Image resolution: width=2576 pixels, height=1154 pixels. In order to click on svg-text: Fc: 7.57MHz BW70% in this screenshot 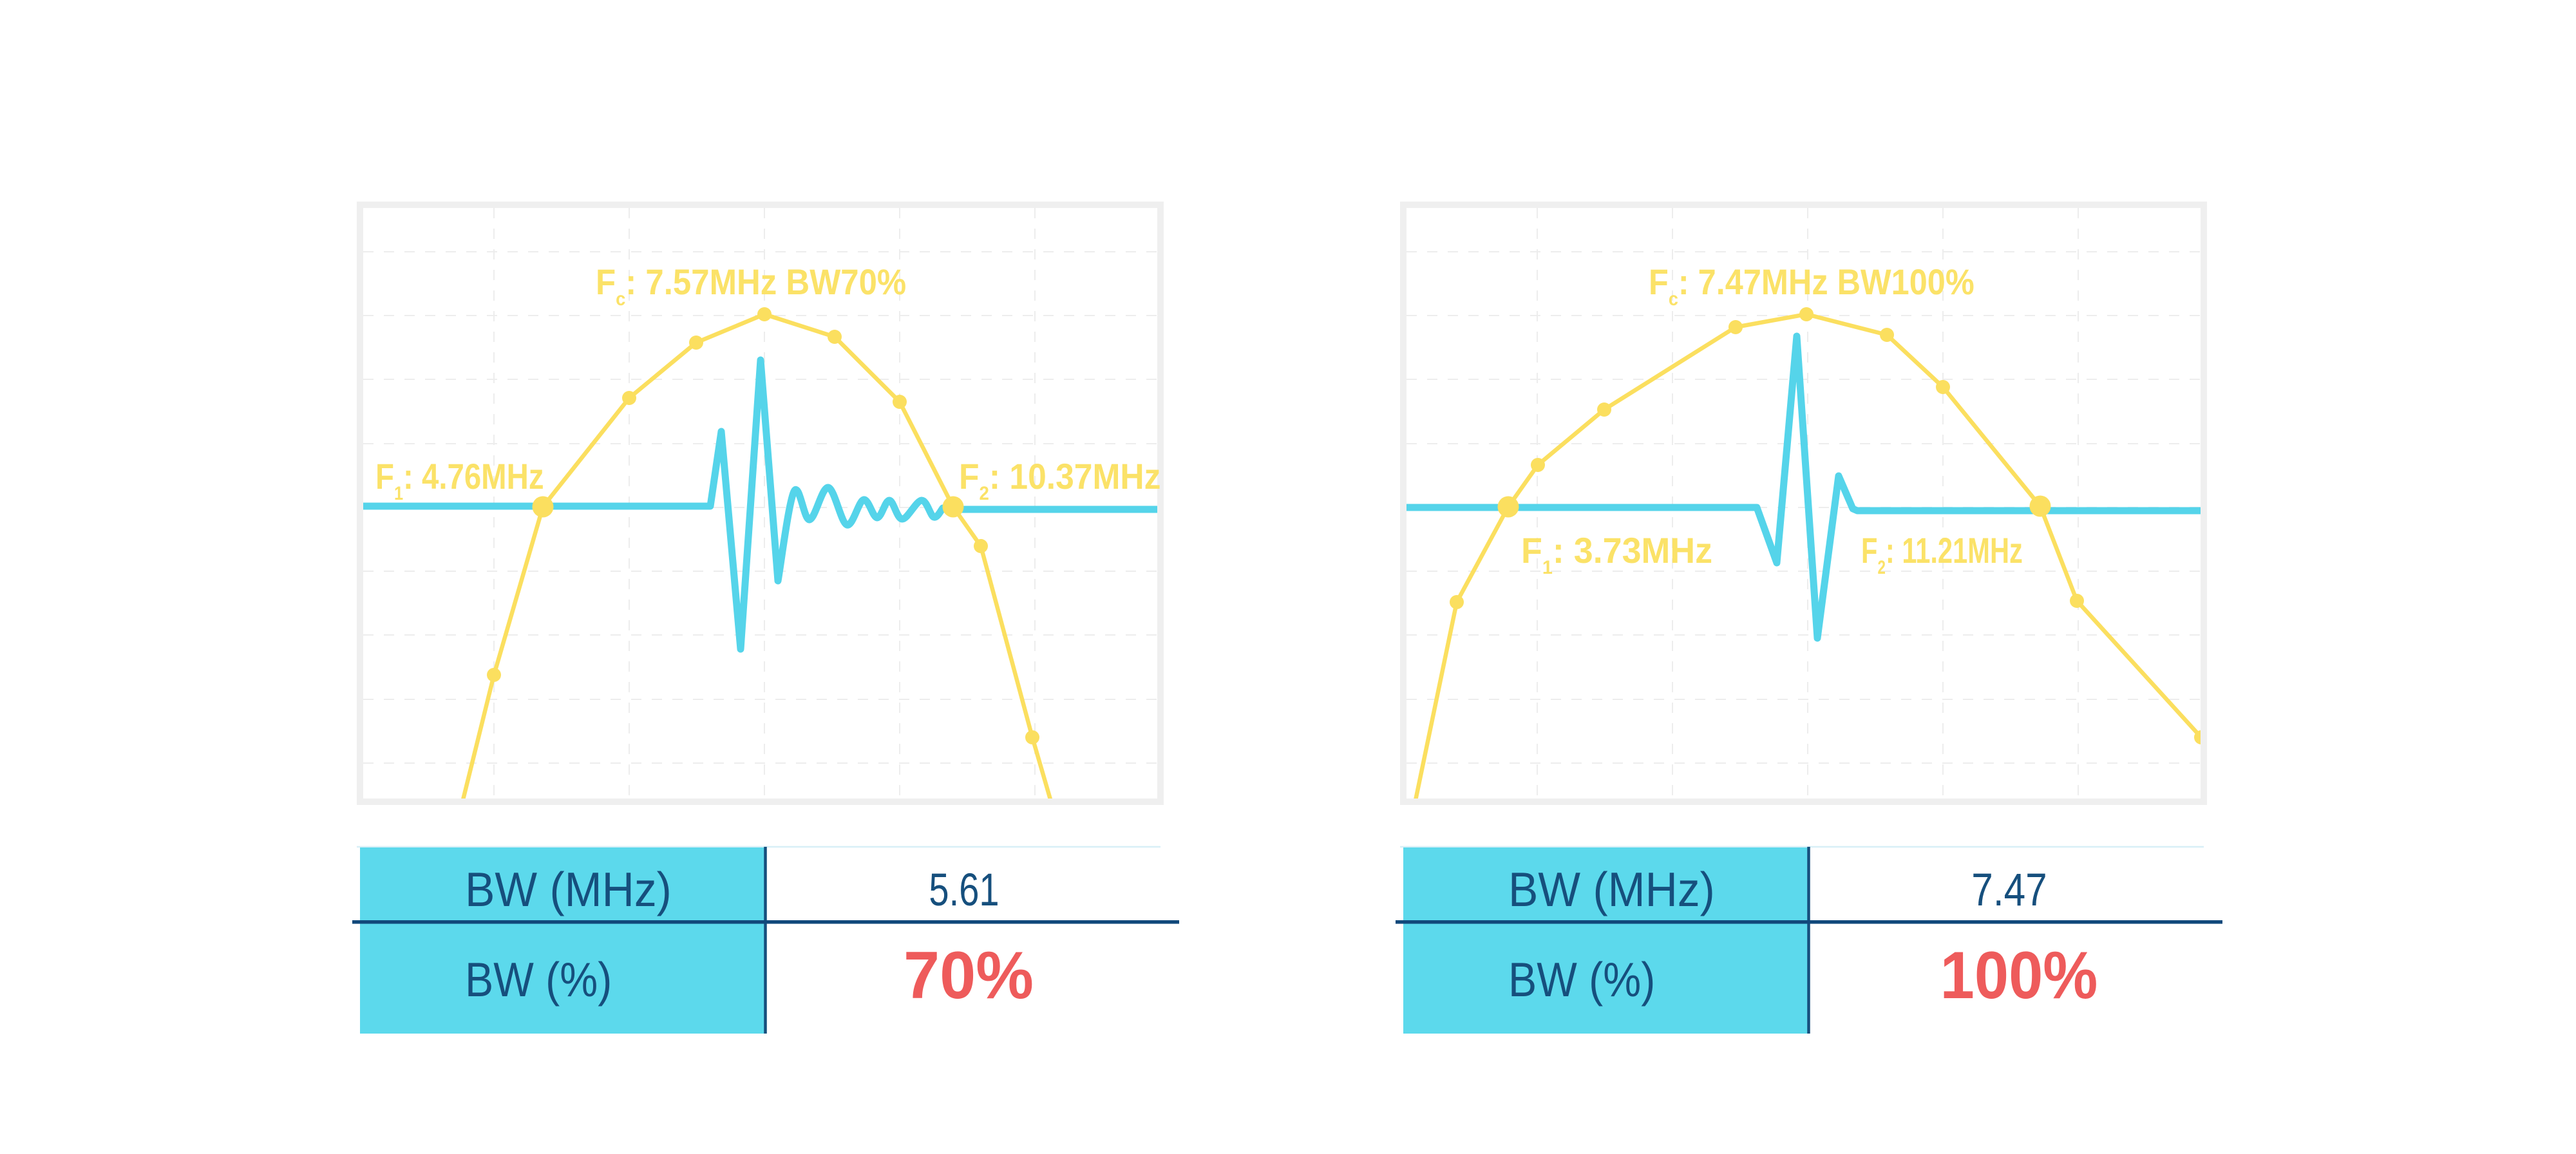, I will do `click(751, 286)`.